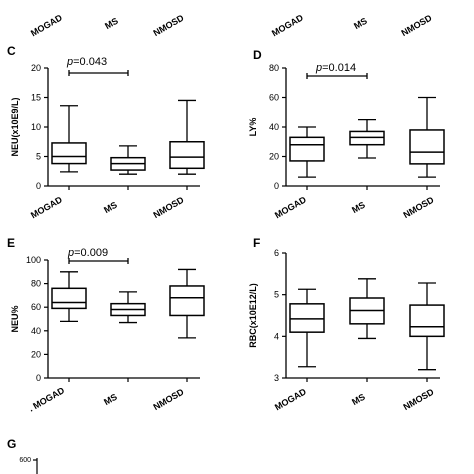 The width and height of the screenshot is (474, 474). Describe the element at coordinates (276, 253) in the screenshot. I see `y-tick-label: 6` at that location.